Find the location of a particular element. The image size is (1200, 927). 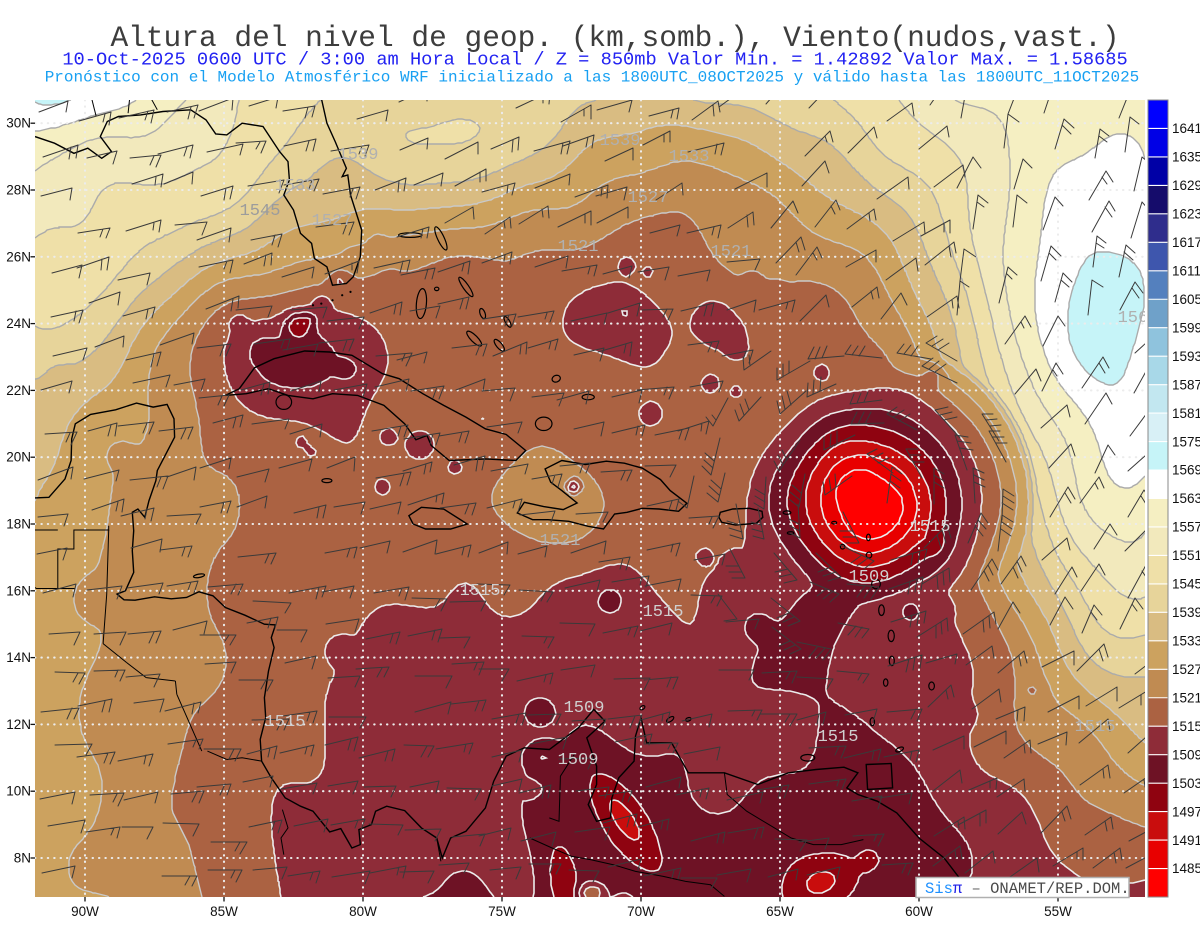

svg-text: 1491 is located at coordinates (1186, 840).